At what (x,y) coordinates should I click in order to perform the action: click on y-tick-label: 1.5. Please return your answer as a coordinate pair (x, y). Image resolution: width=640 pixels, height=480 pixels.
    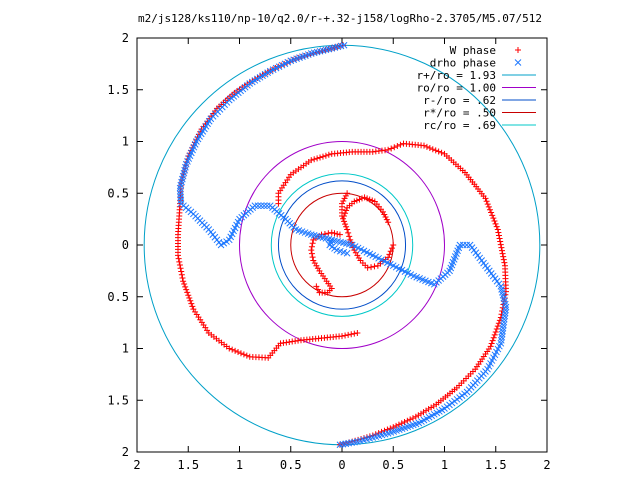
    Looking at the image, I should click on (118, 400).